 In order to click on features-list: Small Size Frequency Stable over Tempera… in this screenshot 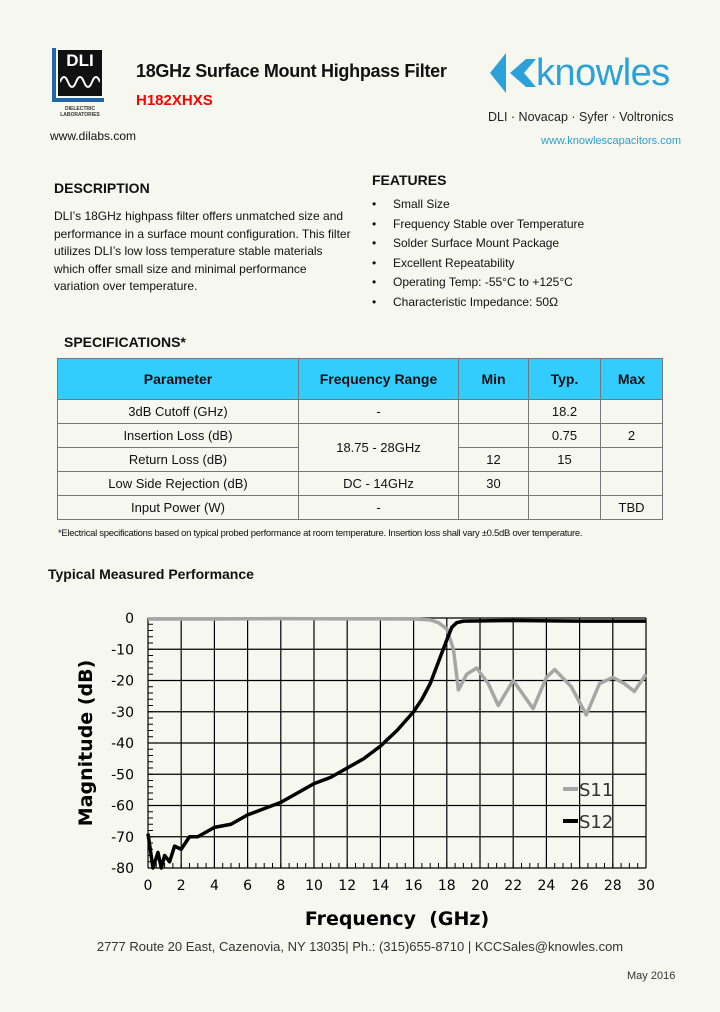, I will do `click(478, 255)`.